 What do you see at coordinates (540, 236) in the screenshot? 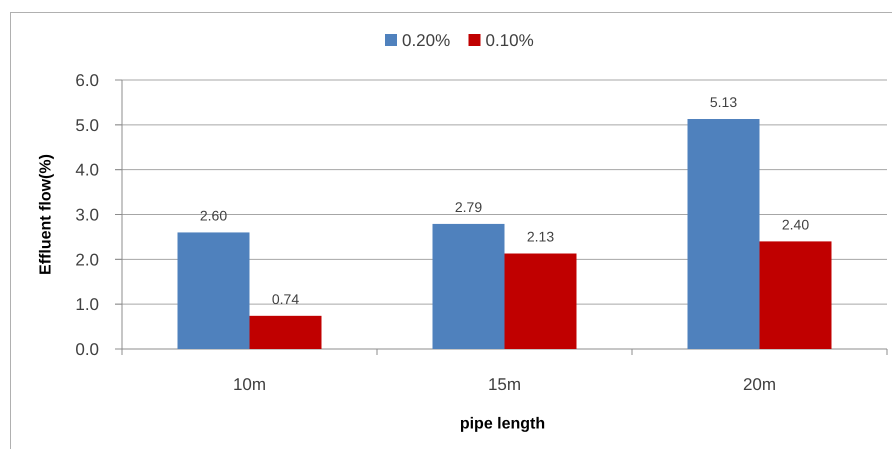
I see `text: 2.13` at bounding box center [540, 236].